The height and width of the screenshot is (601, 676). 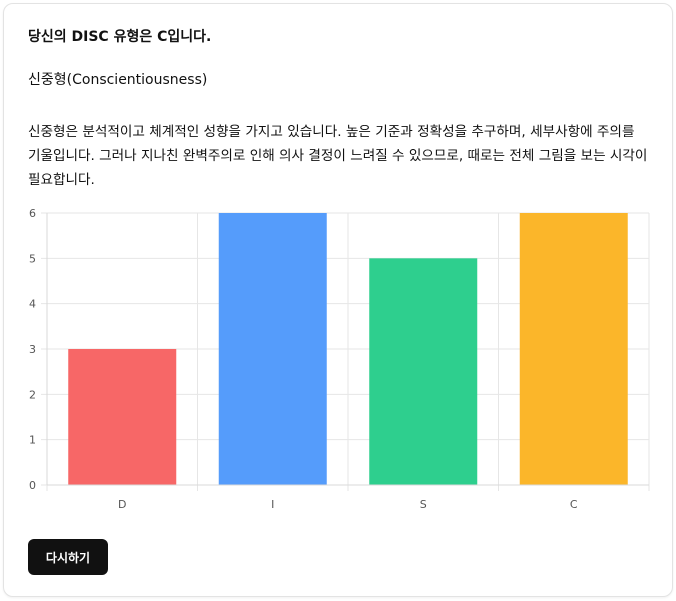 I want to click on retry-button: 다시하기, so click(x=68, y=557).